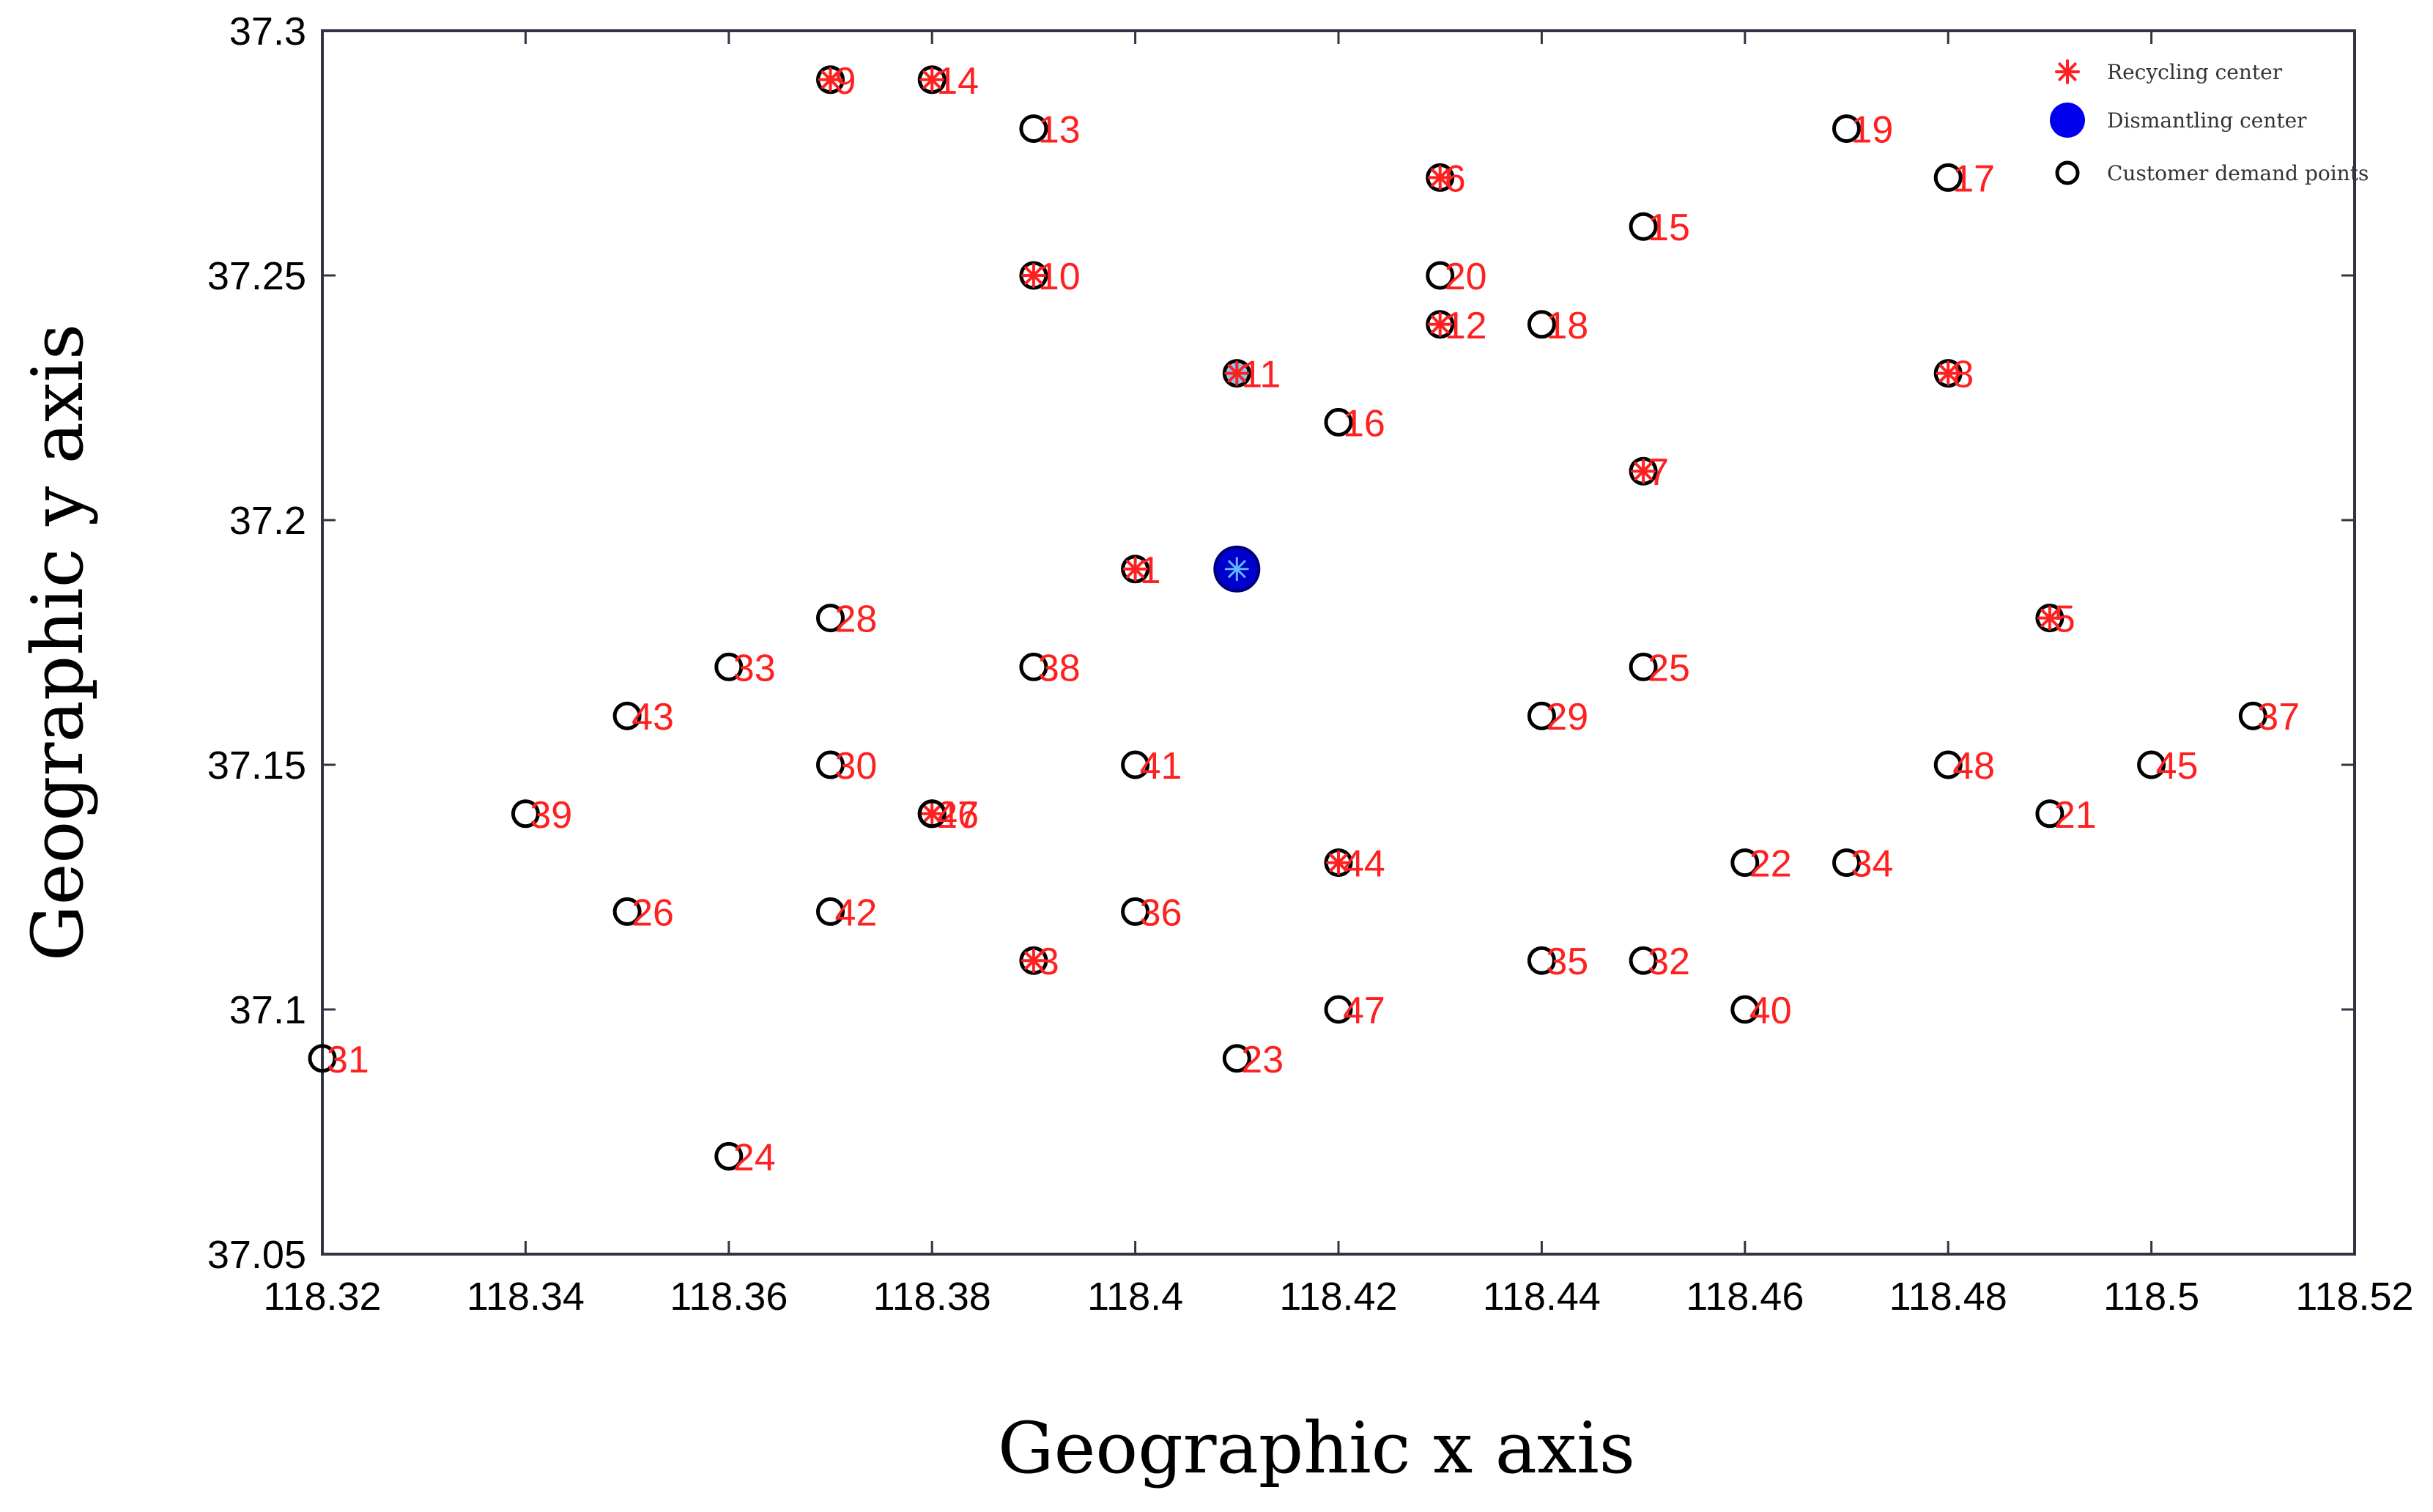 The image size is (2433, 1512). I want to click on demand-point-label: 18, so click(1567, 326).